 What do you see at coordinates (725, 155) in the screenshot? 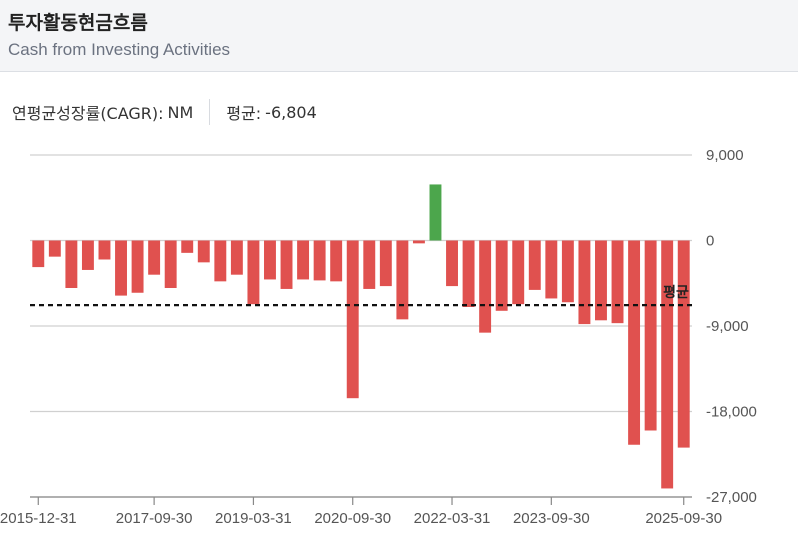
I see `y-tick-label: 9,000` at bounding box center [725, 155].